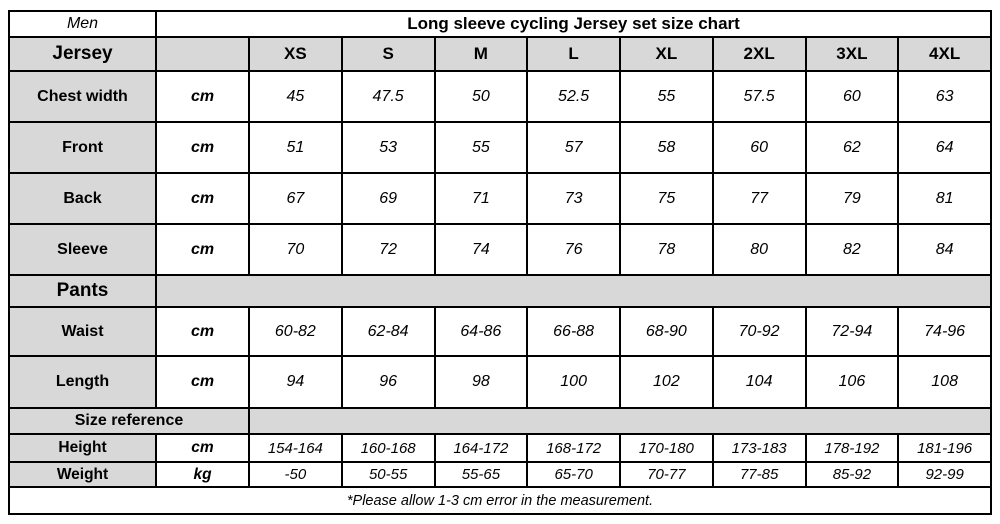 This screenshot has width=1000, height=524. I want to click on value-cell: 81, so click(944, 198).